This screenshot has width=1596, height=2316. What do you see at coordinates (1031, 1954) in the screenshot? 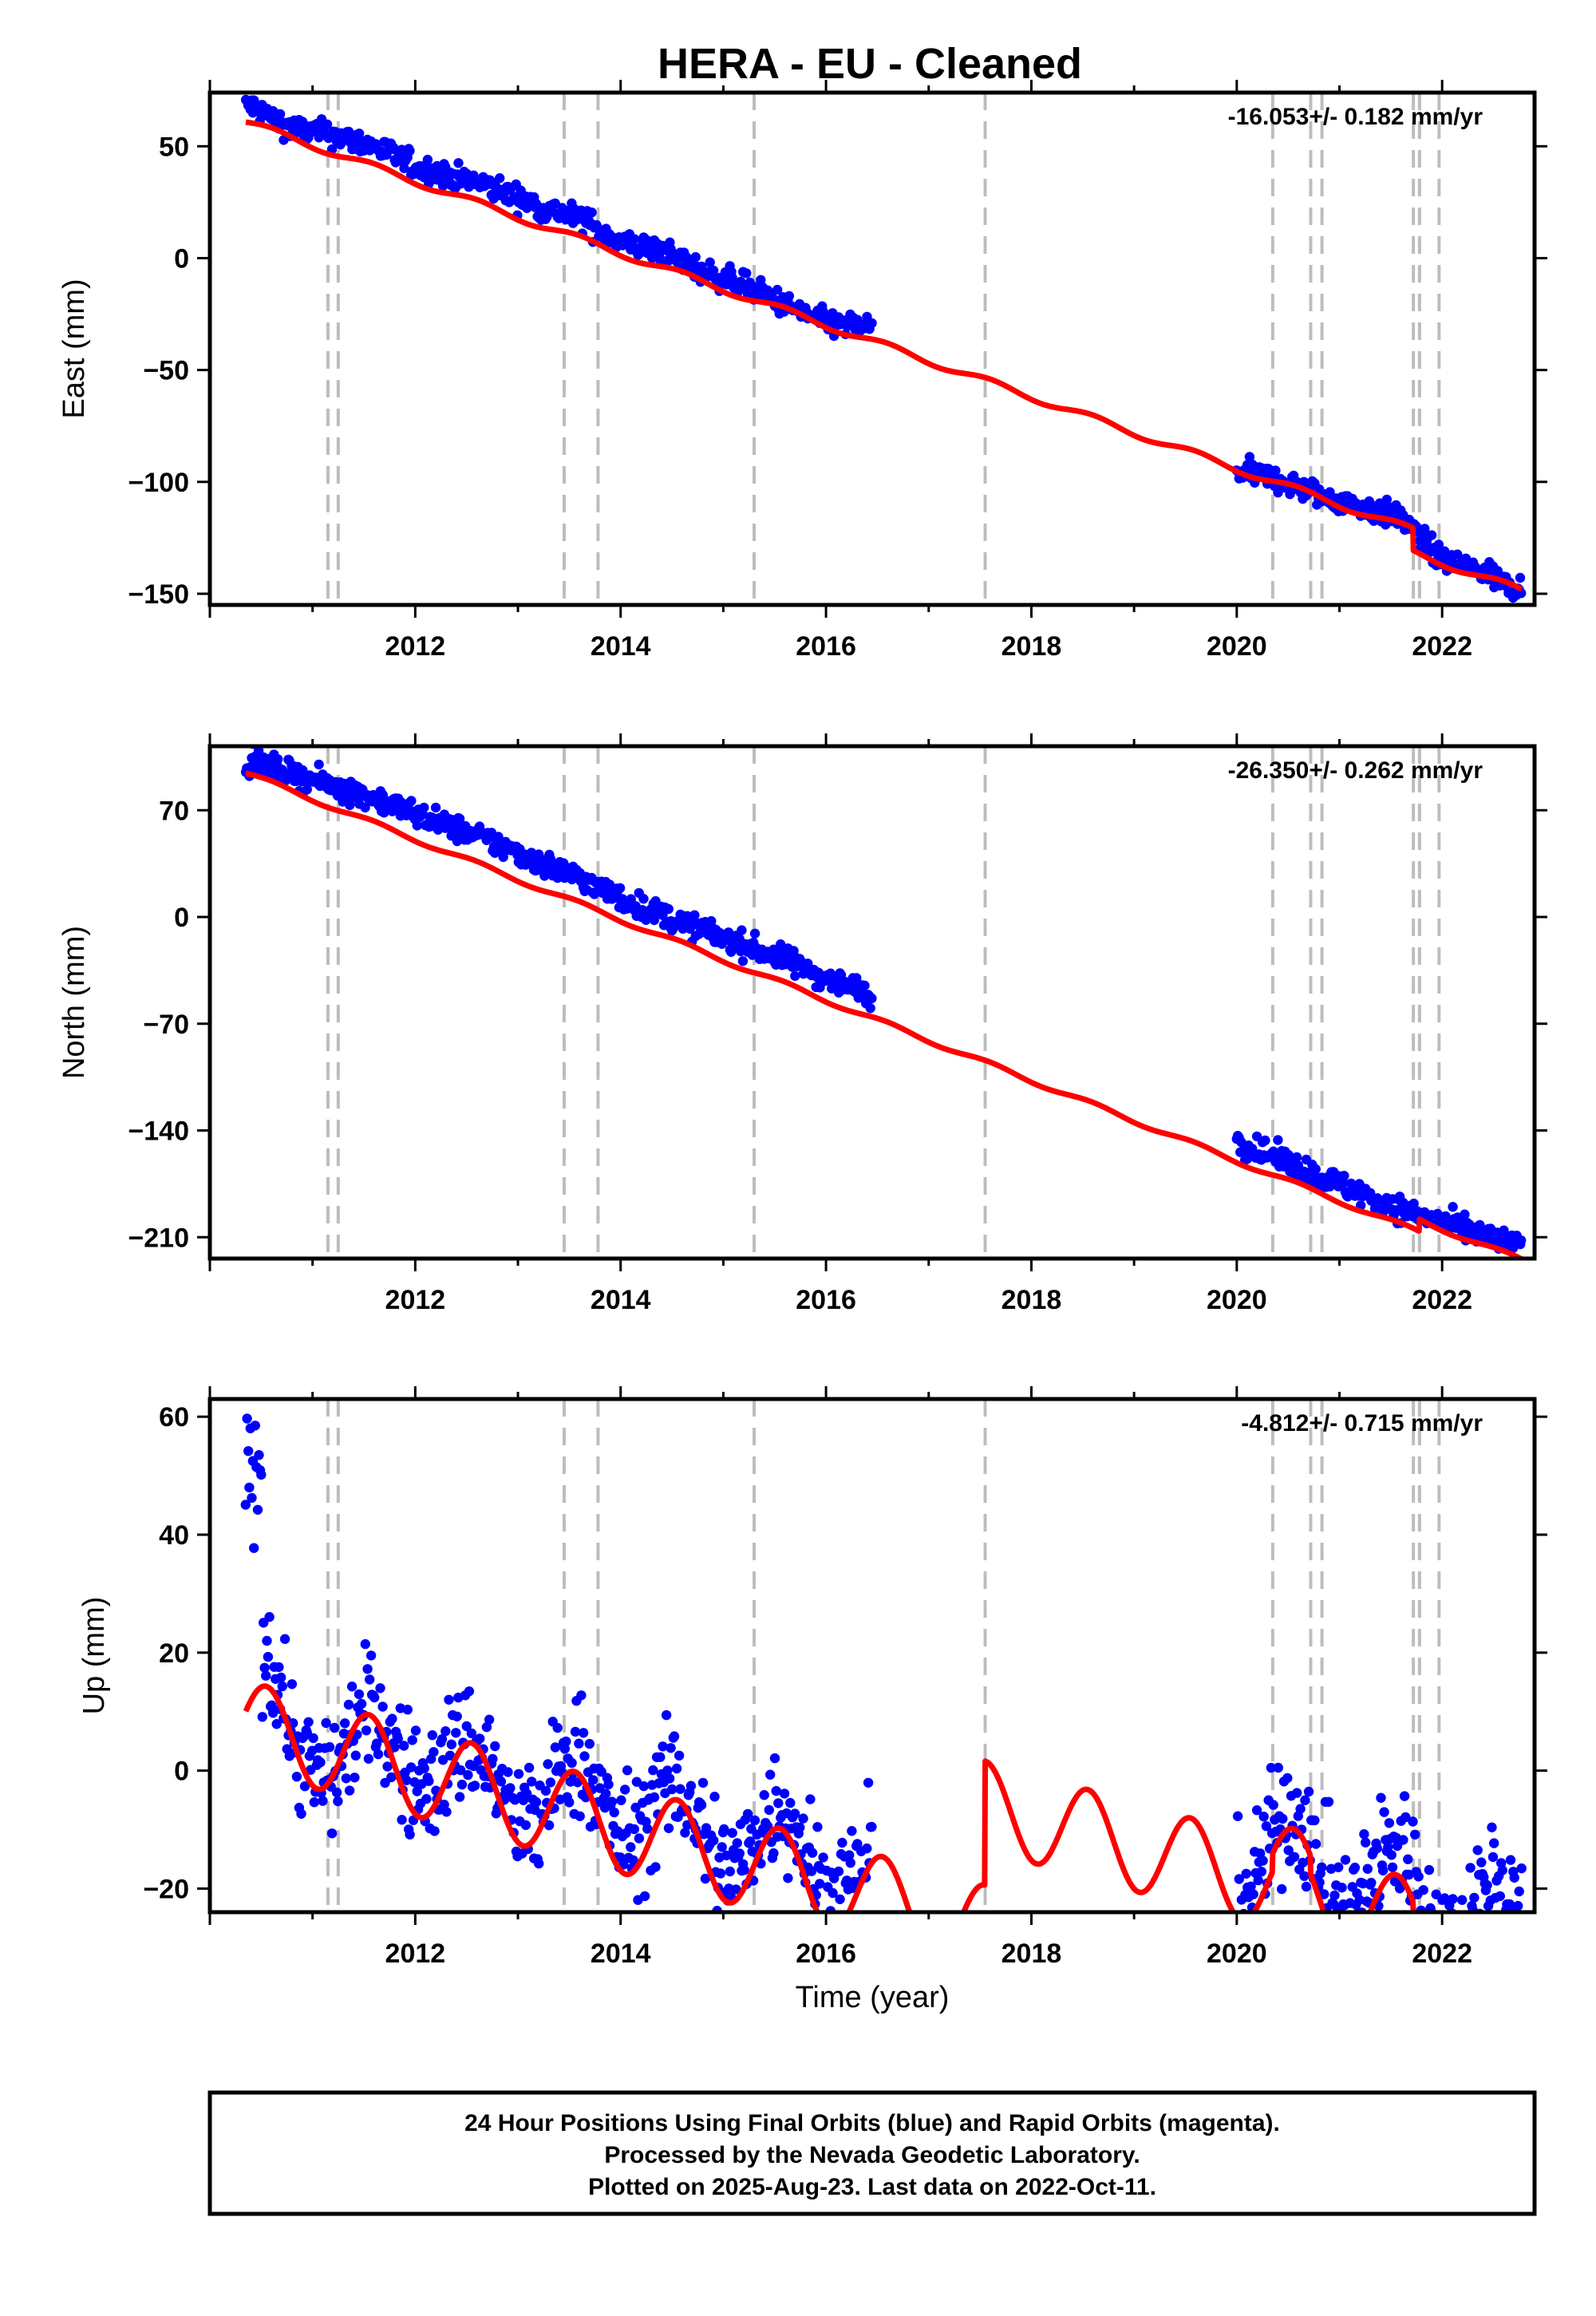
I see `x-tick-label: 2018` at bounding box center [1031, 1954].